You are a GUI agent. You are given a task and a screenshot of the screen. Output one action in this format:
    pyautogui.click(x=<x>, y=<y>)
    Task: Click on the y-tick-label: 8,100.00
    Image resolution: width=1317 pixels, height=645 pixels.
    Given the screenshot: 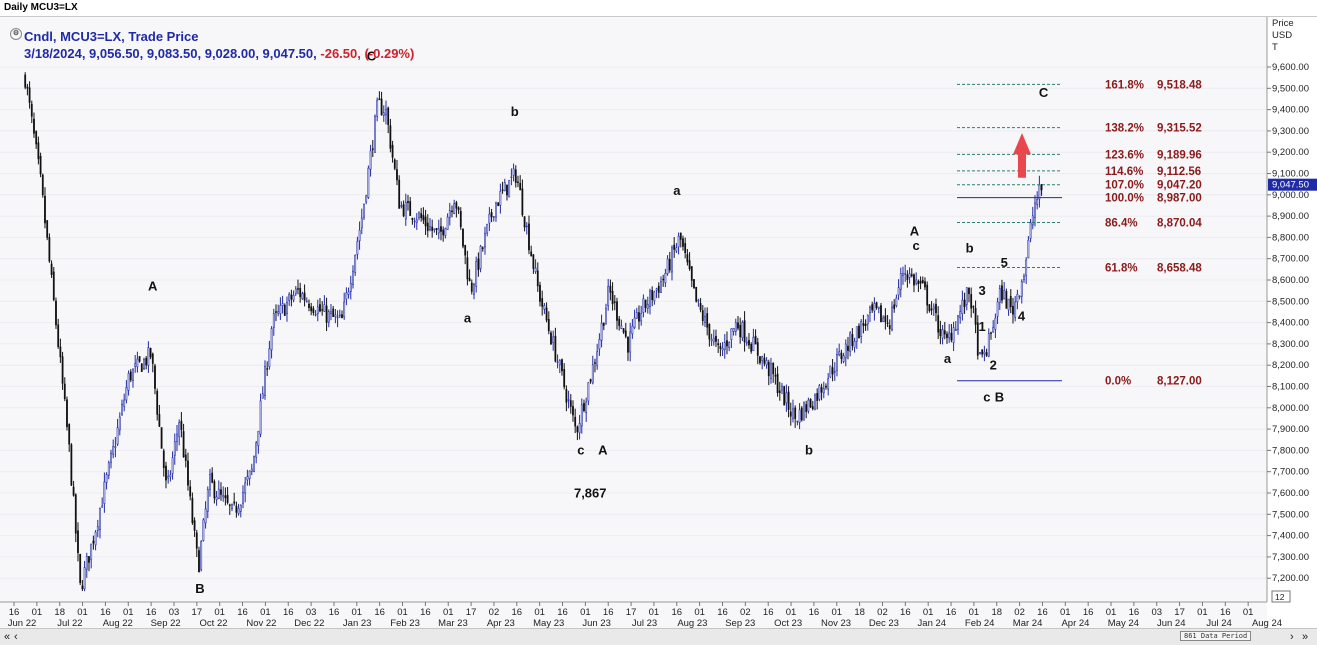 What is the action you would take?
    pyautogui.click(x=1290, y=387)
    